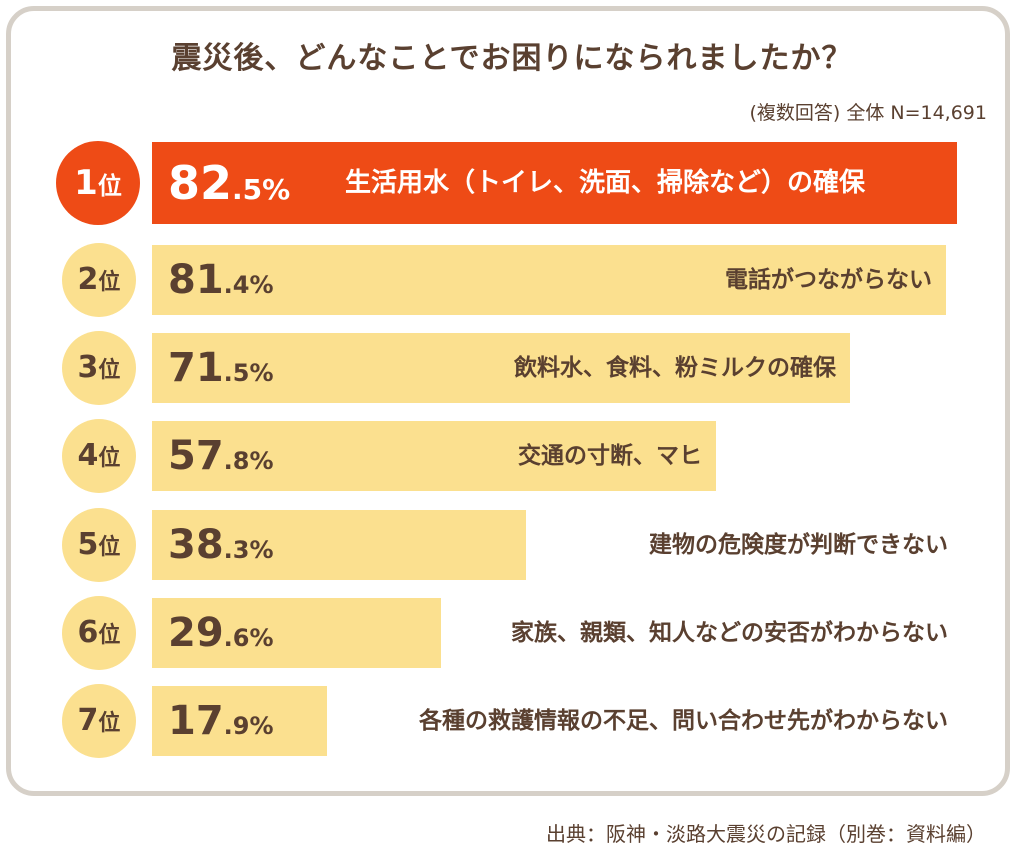 The width and height of the screenshot is (1024, 854). I want to click on rank-badge: 5位, so click(99, 545).